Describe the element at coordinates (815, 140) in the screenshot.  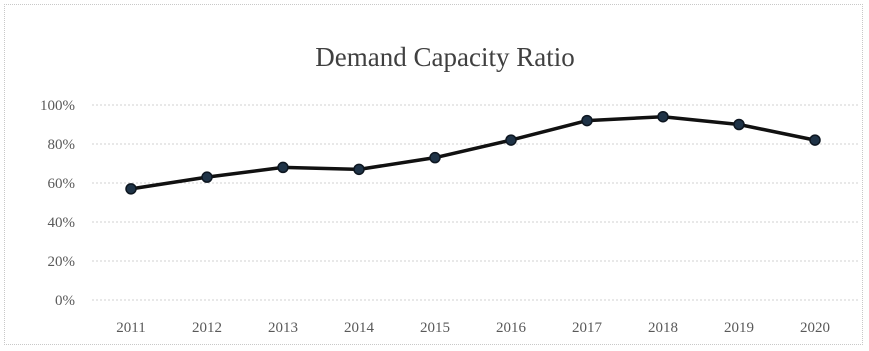
I see `data-point-2020` at that location.